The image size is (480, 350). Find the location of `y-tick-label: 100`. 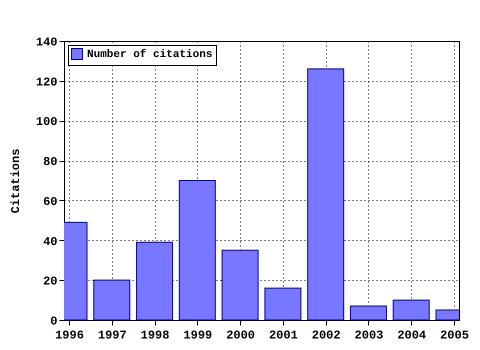

y-tick-label: 100 is located at coordinates (47, 122).